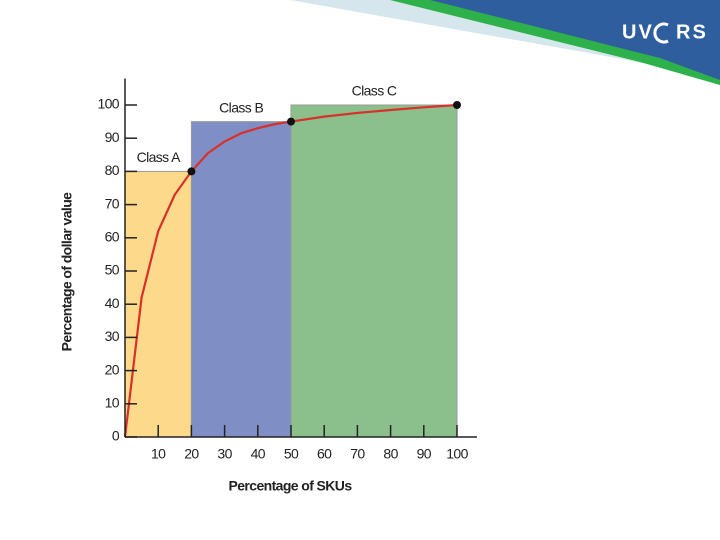 The width and height of the screenshot is (720, 540). What do you see at coordinates (112, 369) in the screenshot?
I see `y-tick-label: 20` at bounding box center [112, 369].